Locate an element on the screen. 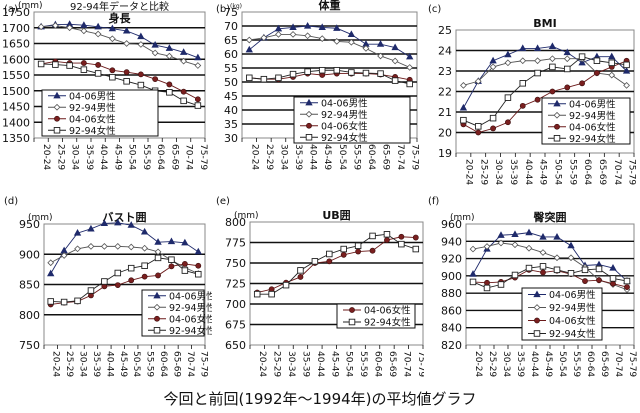 The height and width of the screenshot is (413, 640). y-tick-label: 1450 is located at coordinates (16, 107).